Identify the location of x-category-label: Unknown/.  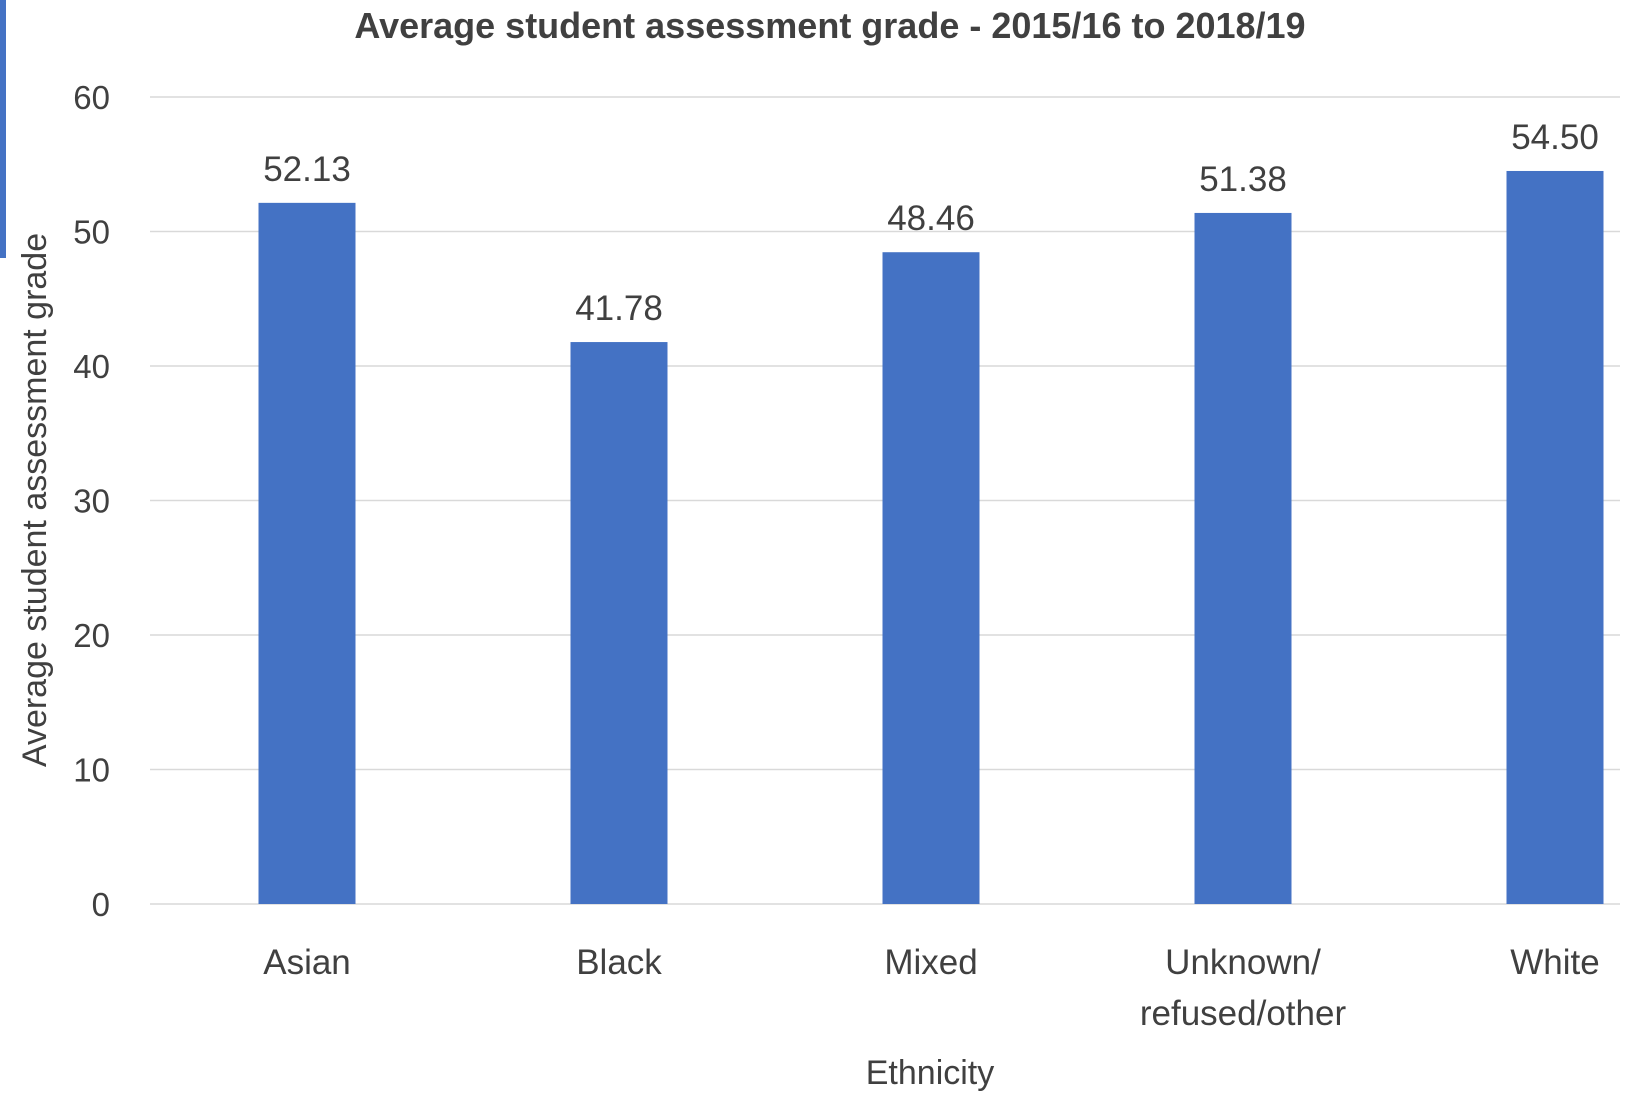
(1243, 962).